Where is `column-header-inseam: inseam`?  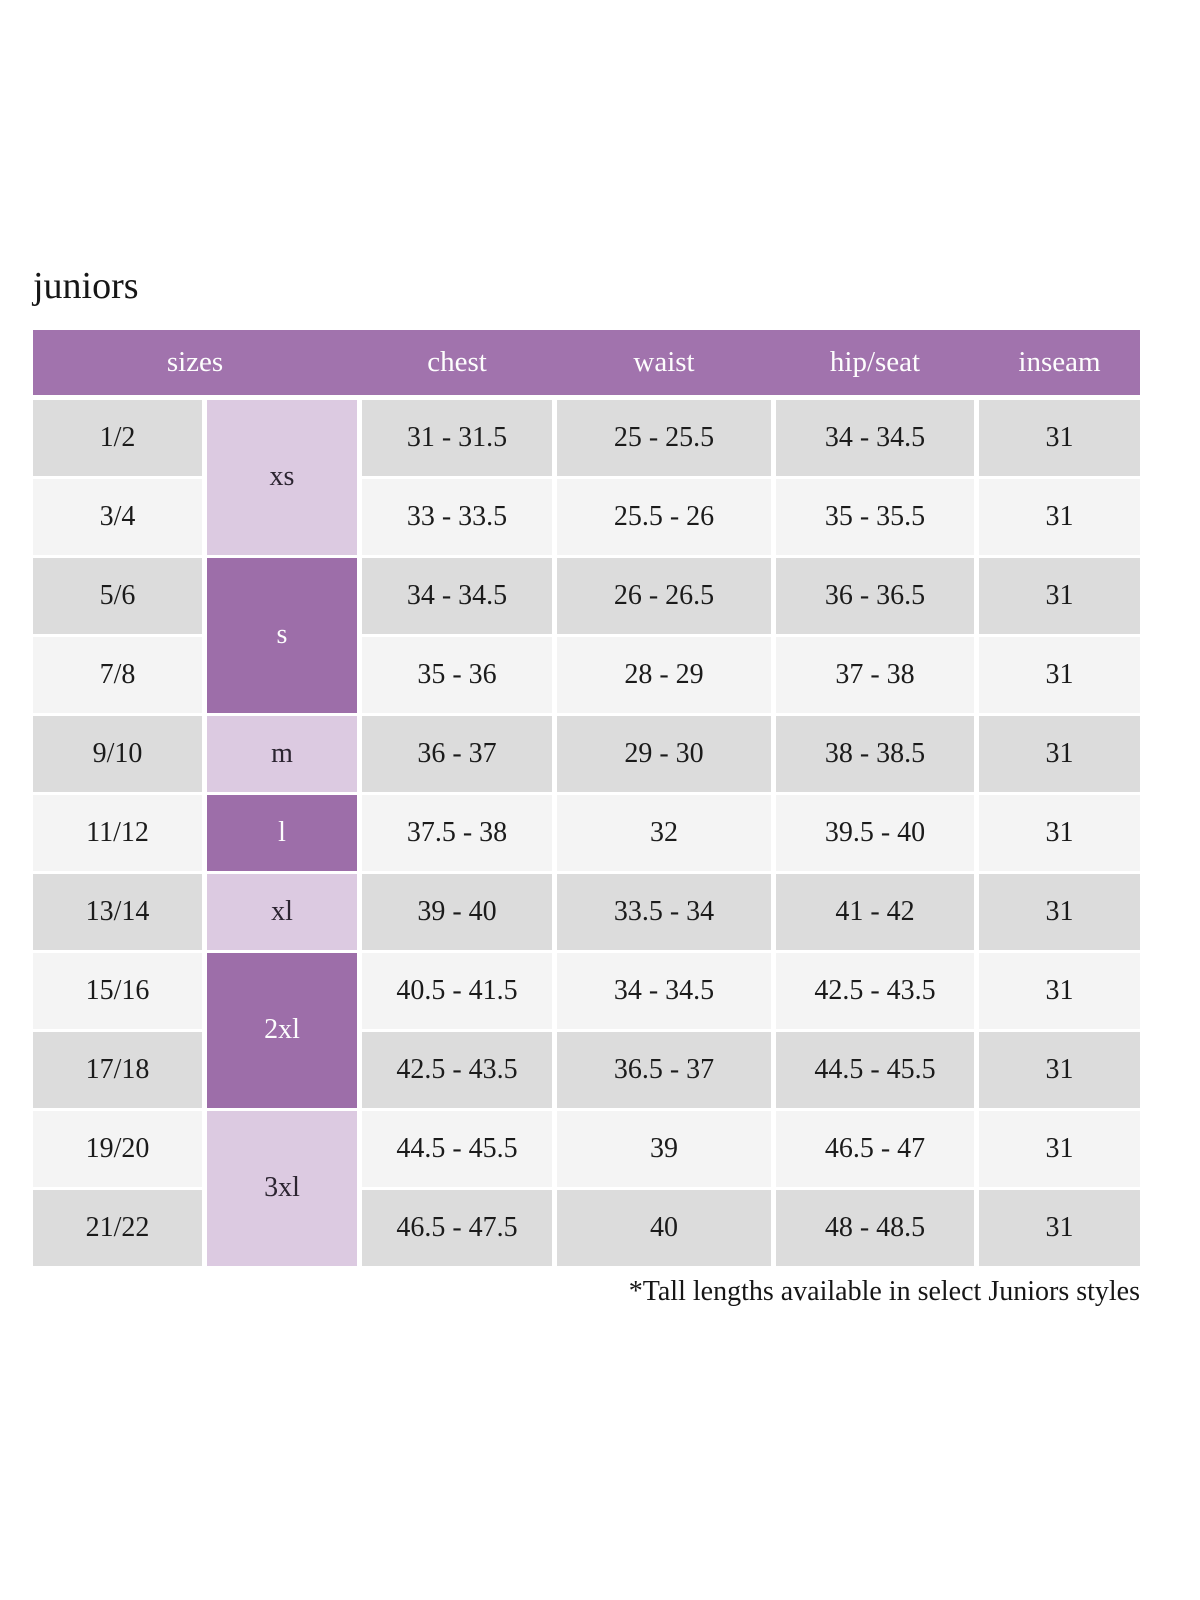 column-header-inseam: inseam is located at coordinates (1059, 361).